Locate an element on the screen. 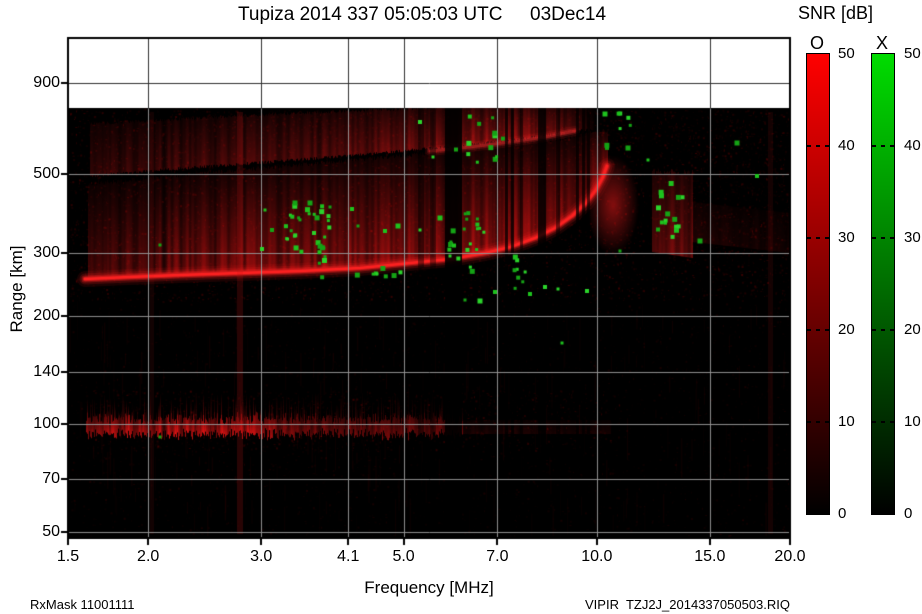 The width and height of the screenshot is (922, 614). colorbar-x-tick-label: 20 is located at coordinates (912, 329).